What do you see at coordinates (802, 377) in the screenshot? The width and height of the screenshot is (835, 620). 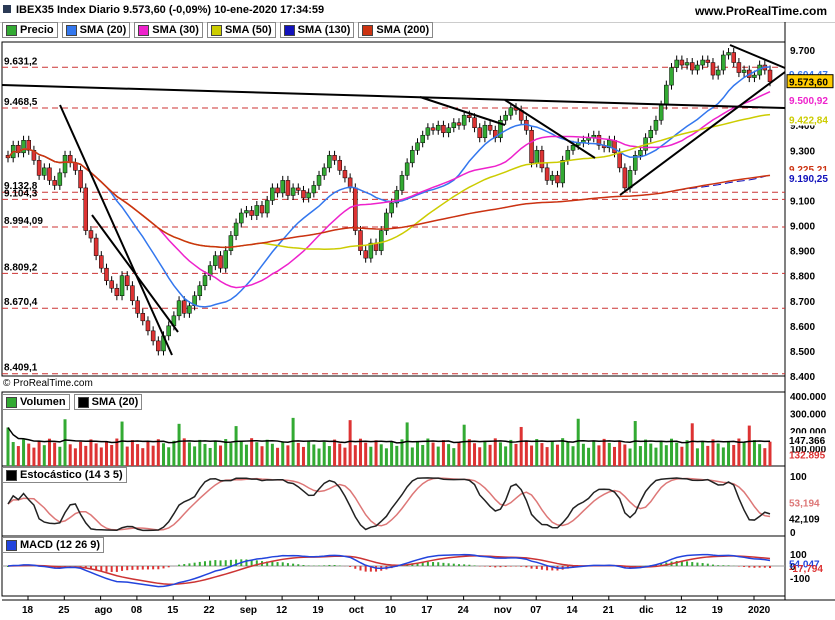 I see `y-tick-label: 8.400` at bounding box center [802, 377].